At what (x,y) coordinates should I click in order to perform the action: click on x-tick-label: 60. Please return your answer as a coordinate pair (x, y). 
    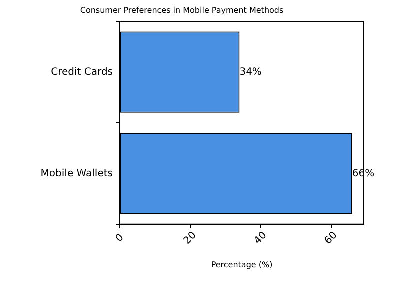
    Looking at the image, I should click on (331, 238).